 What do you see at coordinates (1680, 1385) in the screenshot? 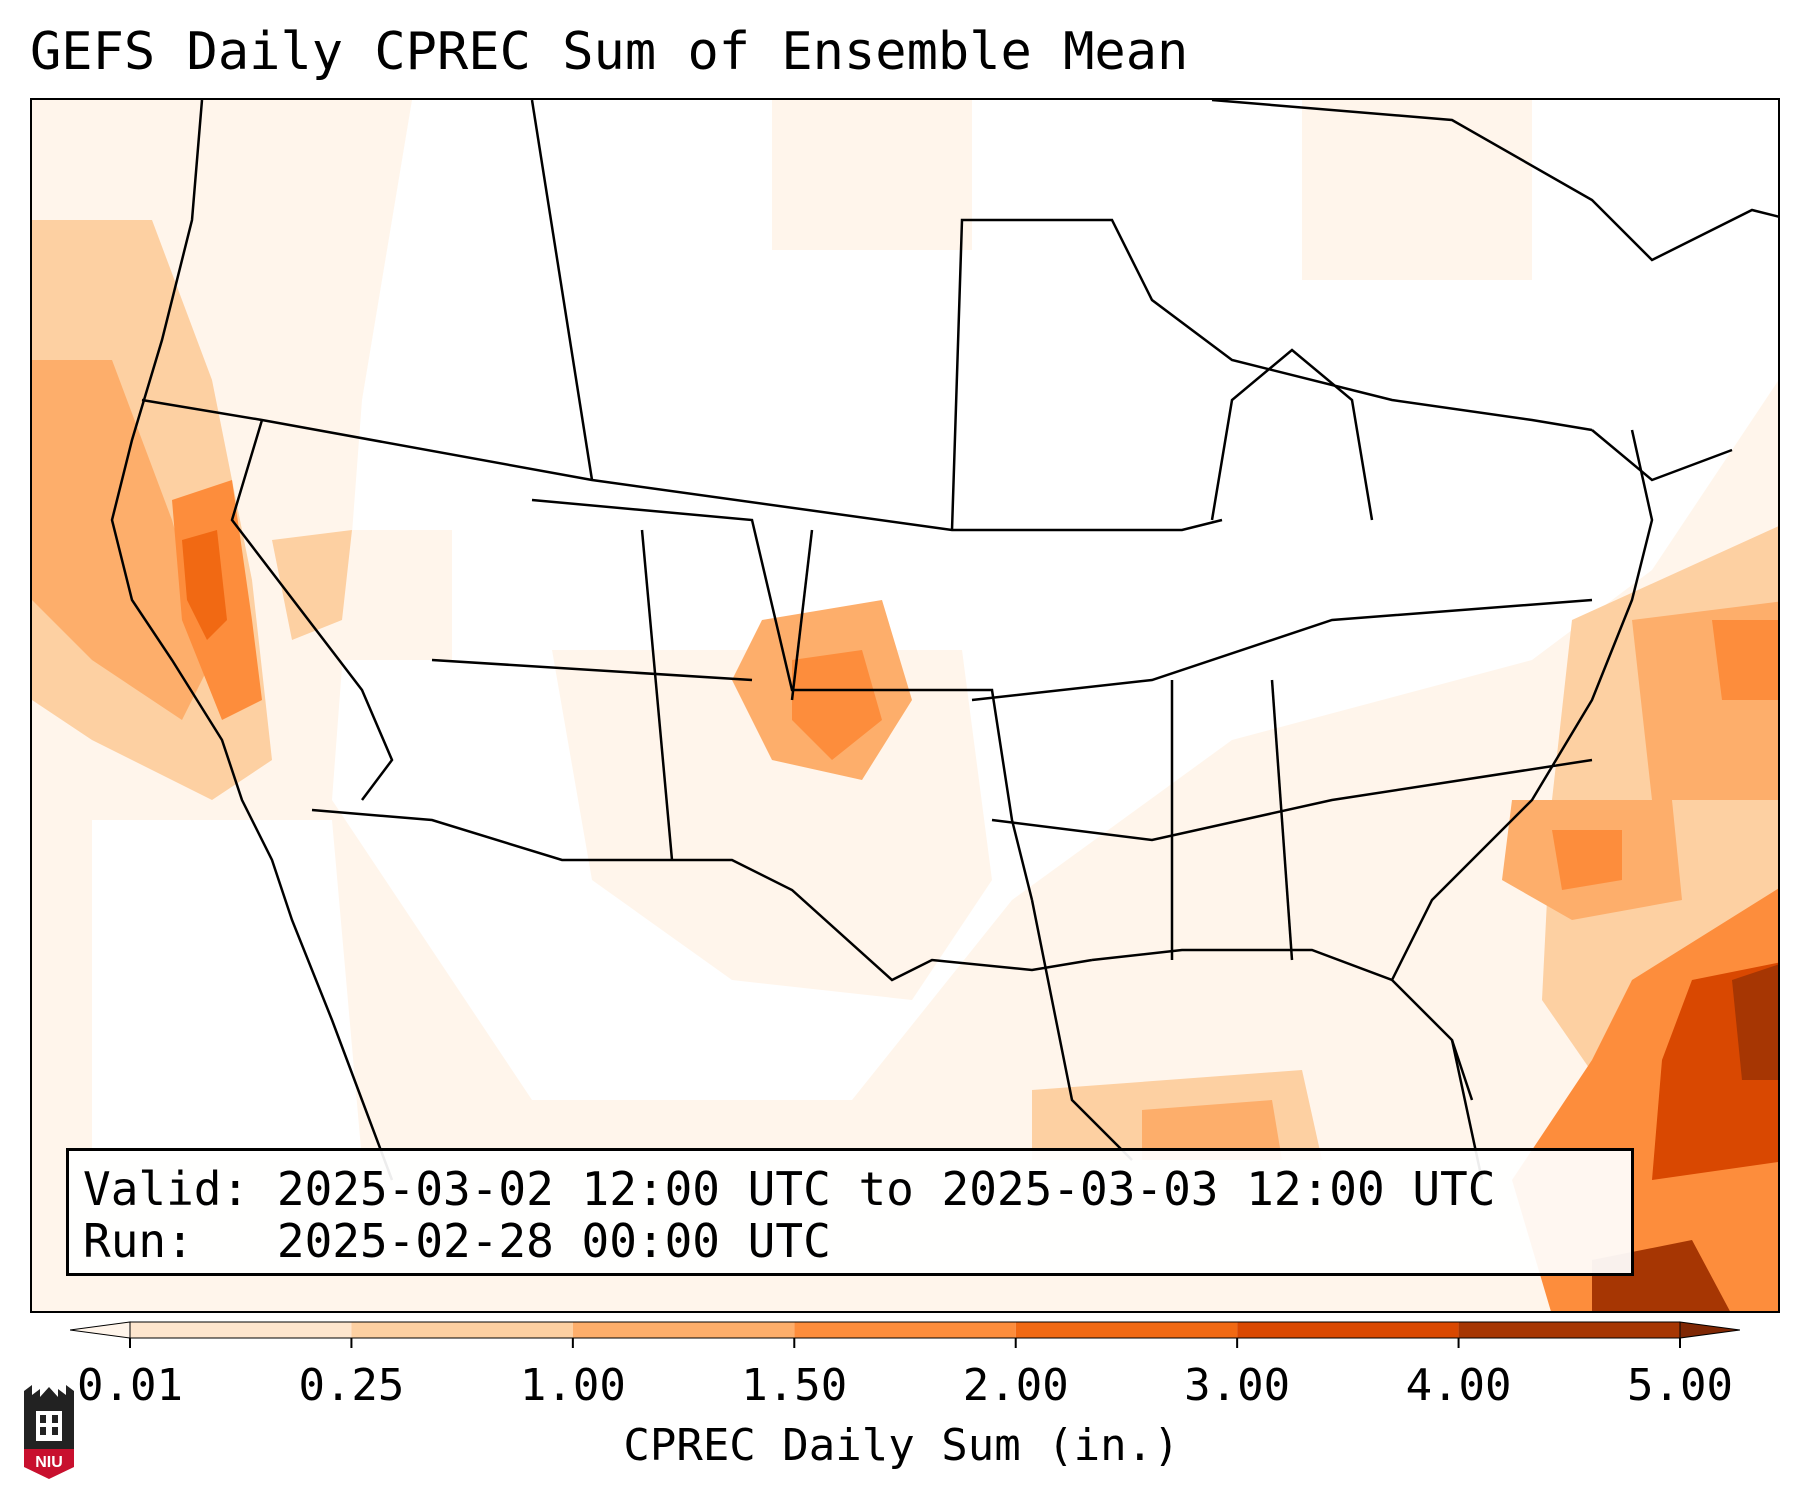
I see `colorbar-tick-label: 5.00` at bounding box center [1680, 1385].